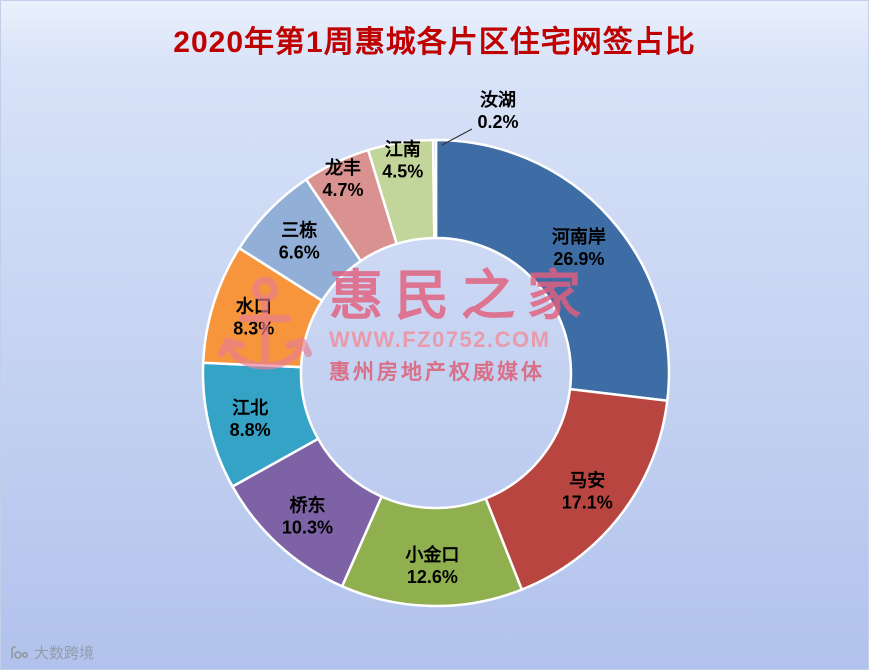 This screenshot has width=869, height=670. What do you see at coordinates (64, 653) in the screenshot?
I see `footer-watermark-label: 大数跨境` at bounding box center [64, 653].